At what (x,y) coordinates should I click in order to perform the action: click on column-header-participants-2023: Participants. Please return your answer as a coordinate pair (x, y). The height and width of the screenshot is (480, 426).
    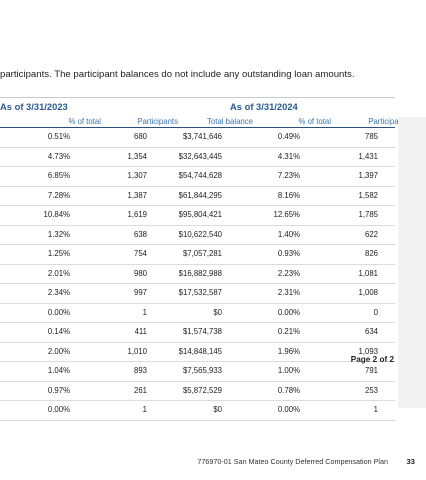
    Looking at the image, I should click on (157, 121).